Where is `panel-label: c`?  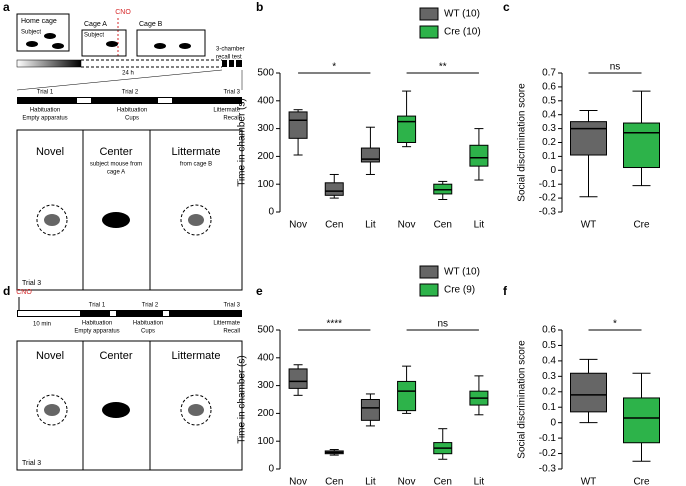
panel-label: c is located at coordinates (506, 7).